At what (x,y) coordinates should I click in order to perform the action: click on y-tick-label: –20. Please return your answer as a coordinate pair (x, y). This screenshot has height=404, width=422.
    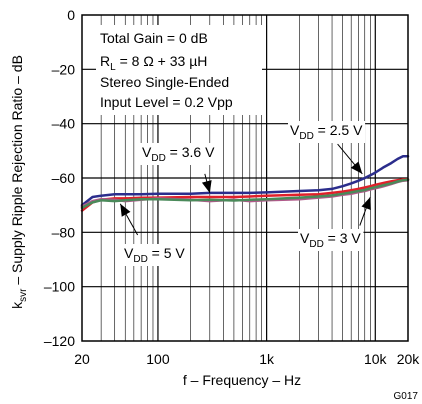
    Looking at the image, I should click on (64, 69).